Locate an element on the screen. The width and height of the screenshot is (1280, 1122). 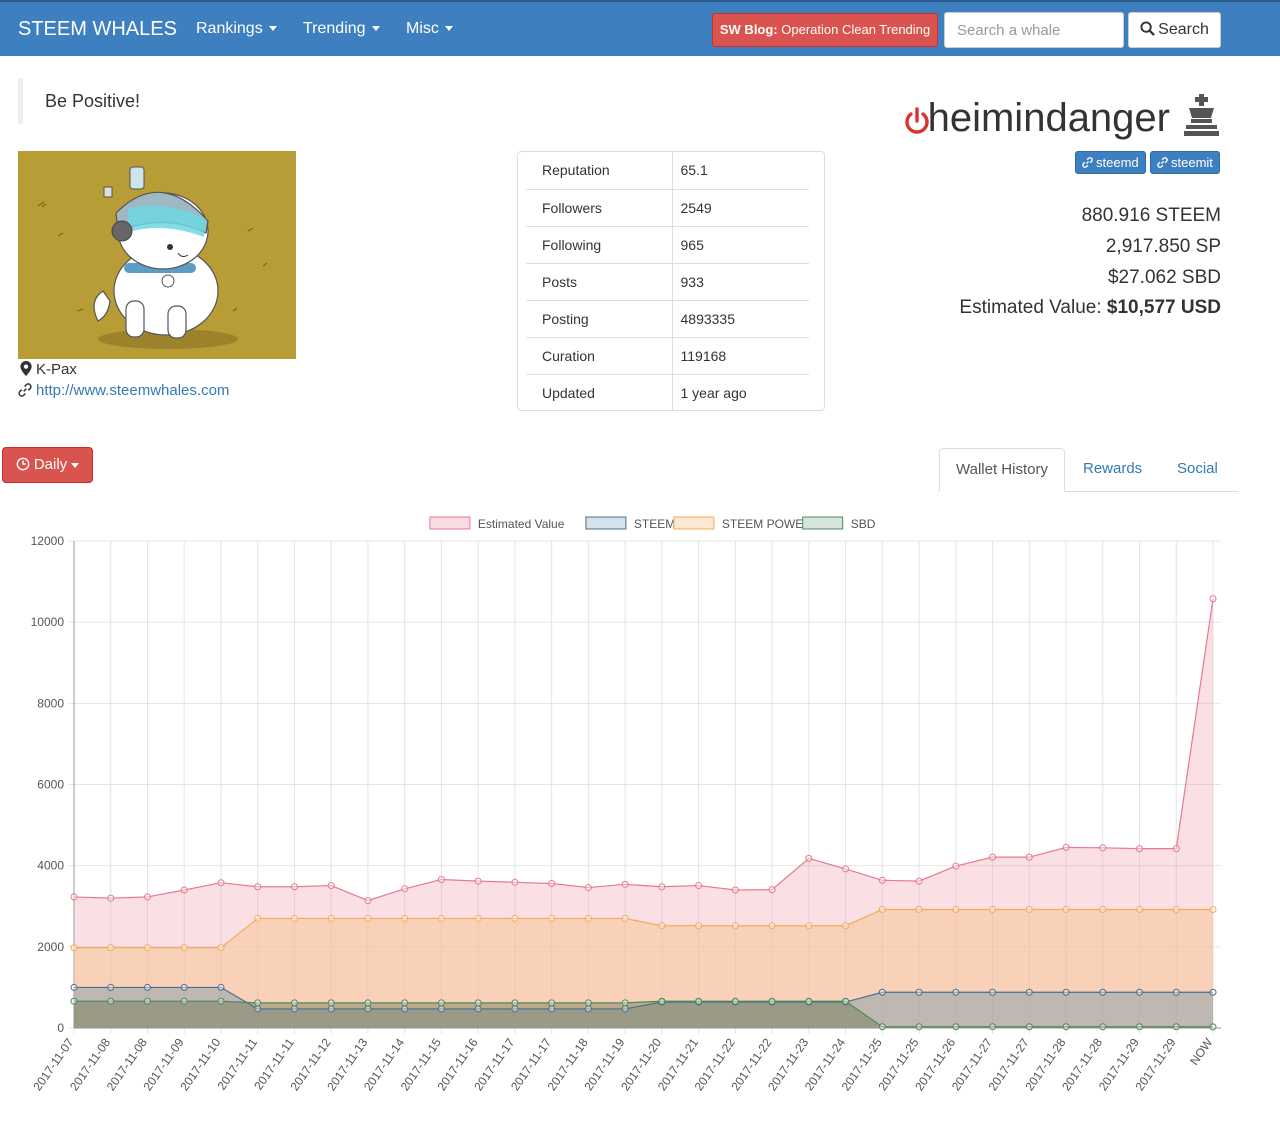
tab-social: Social is located at coordinates (1197, 468).